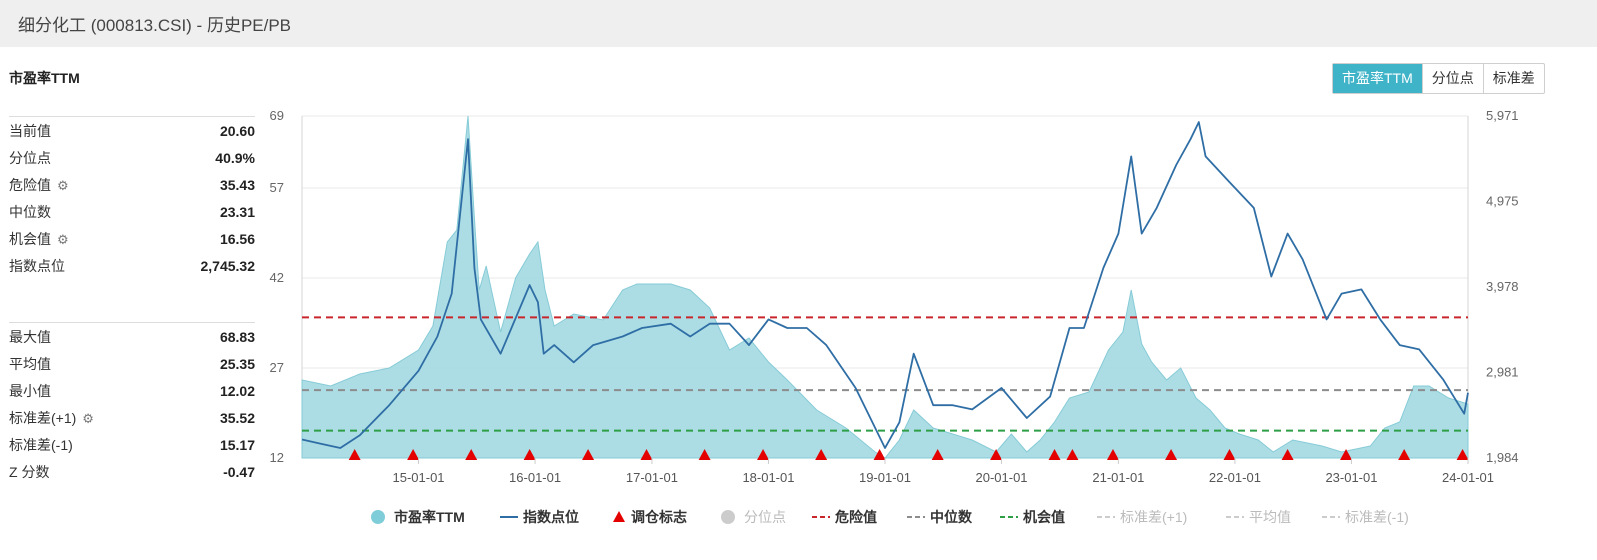 Image resolution: width=1597 pixels, height=560 pixels. Describe the element at coordinates (132, 131) in the screenshot. I see `stat-row-current: 当前值 20.60` at that location.